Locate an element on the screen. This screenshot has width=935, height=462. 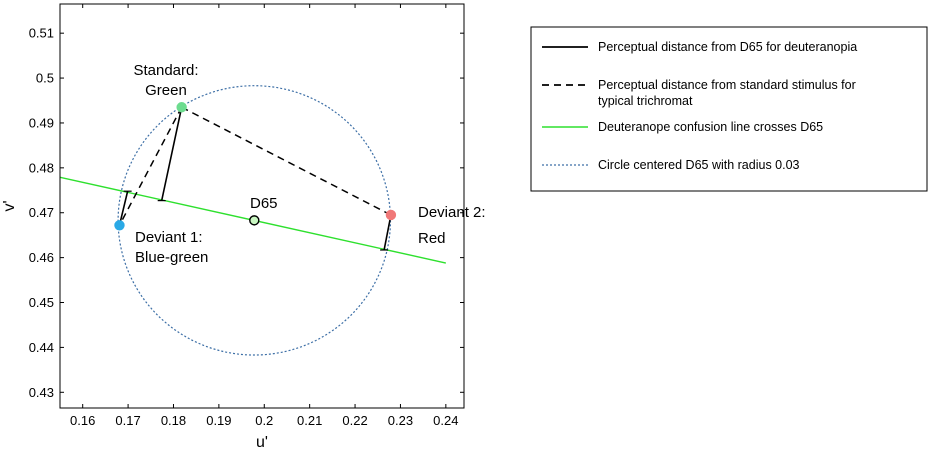
y-tick-label-5: 0.47 is located at coordinates (41, 212).